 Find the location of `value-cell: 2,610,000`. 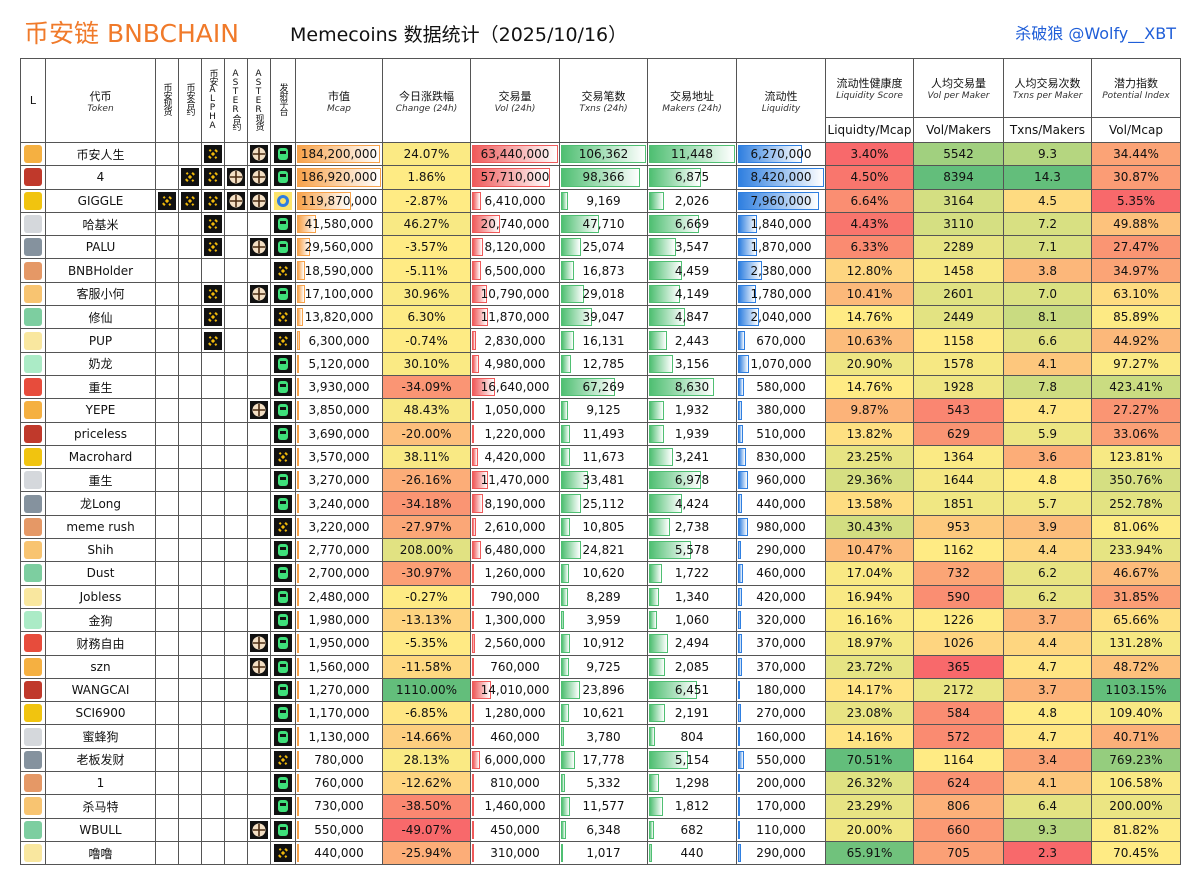

value-cell: 2,610,000 is located at coordinates (515, 527).